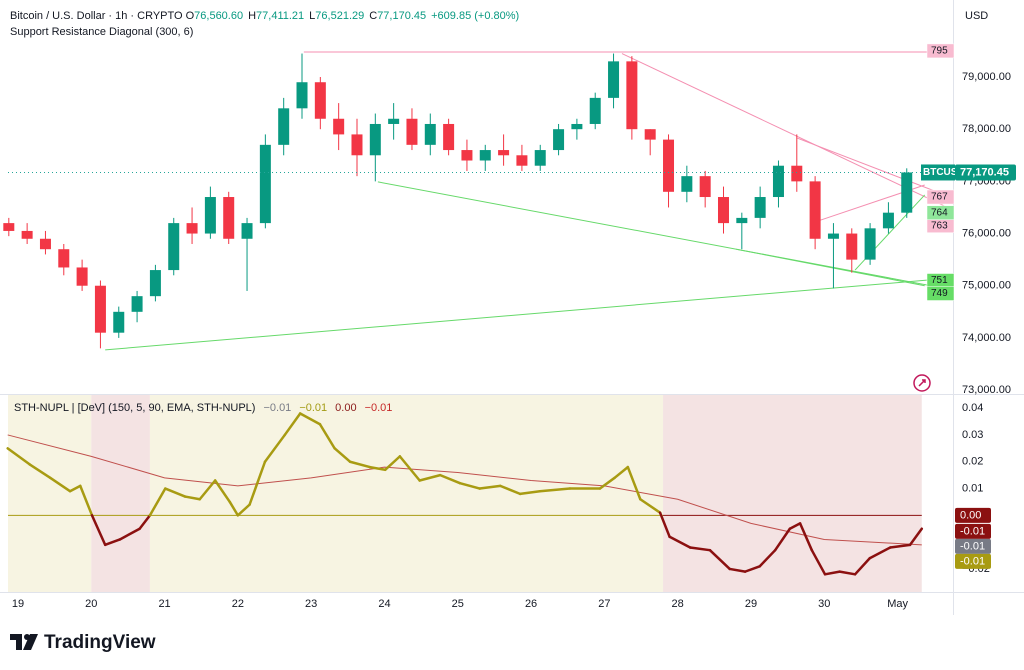  Describe the element at coordinates (458, 604) in the screenshot. I see `x-tick-label: 25` at that location.